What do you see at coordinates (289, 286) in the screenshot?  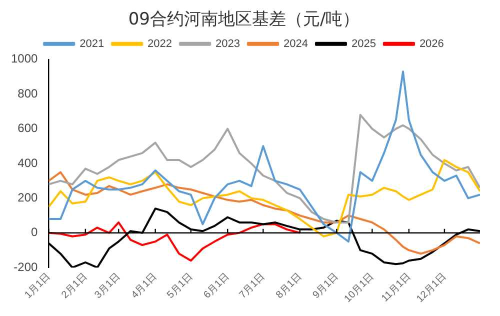 I see `x-tick-label: 8月1日` at bounding box center [289, 286].